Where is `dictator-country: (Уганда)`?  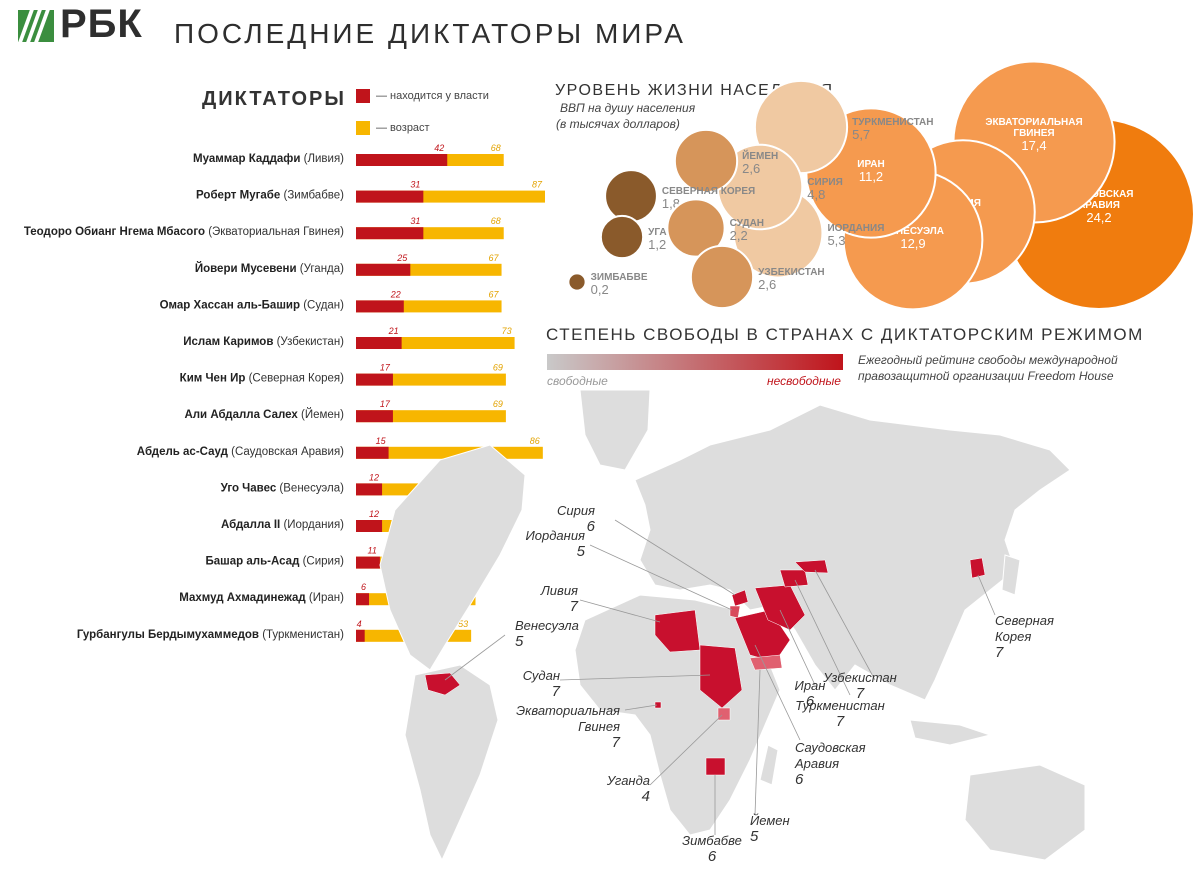 dictator-country: (Уганда) is located at coordinates (322, 269).